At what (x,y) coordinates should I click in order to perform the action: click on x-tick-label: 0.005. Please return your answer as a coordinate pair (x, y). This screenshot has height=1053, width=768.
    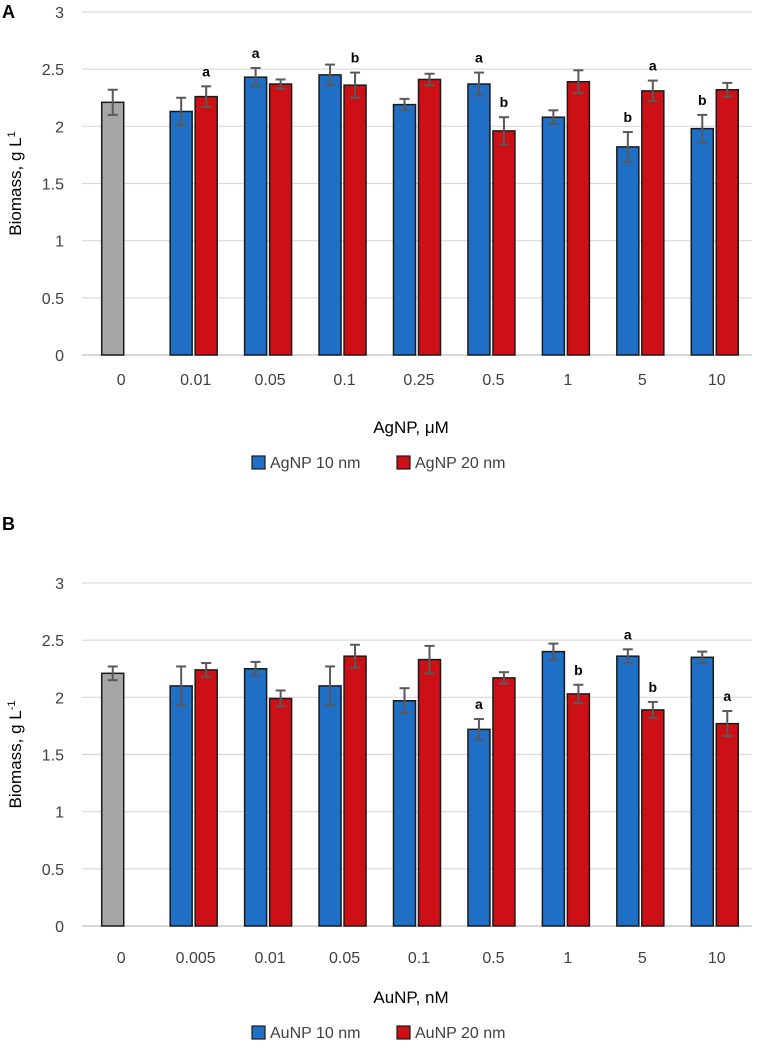
    Looking at the image, I should click on (196, 958).